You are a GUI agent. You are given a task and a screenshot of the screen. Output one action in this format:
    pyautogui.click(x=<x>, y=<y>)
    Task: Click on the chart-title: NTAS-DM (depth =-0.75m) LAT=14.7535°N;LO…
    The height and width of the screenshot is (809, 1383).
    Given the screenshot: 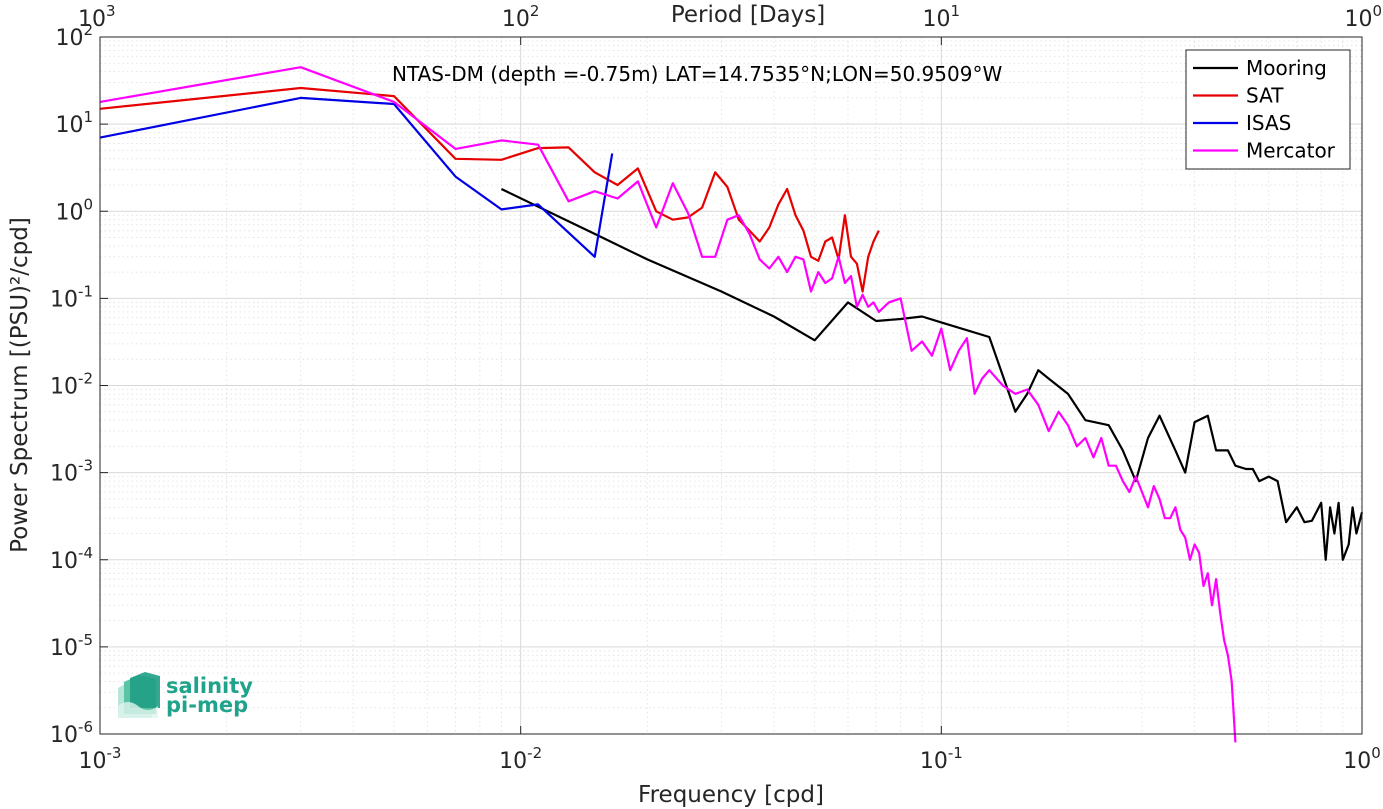 What is the action you would take?
    pyautogui.click(x=697, y=74)
    